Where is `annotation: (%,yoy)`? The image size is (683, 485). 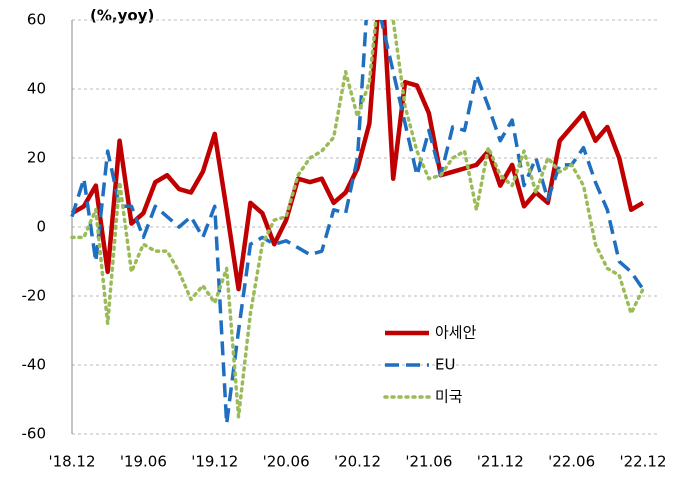 annotation: (%,yoy) is located at coordinates (122, 16).